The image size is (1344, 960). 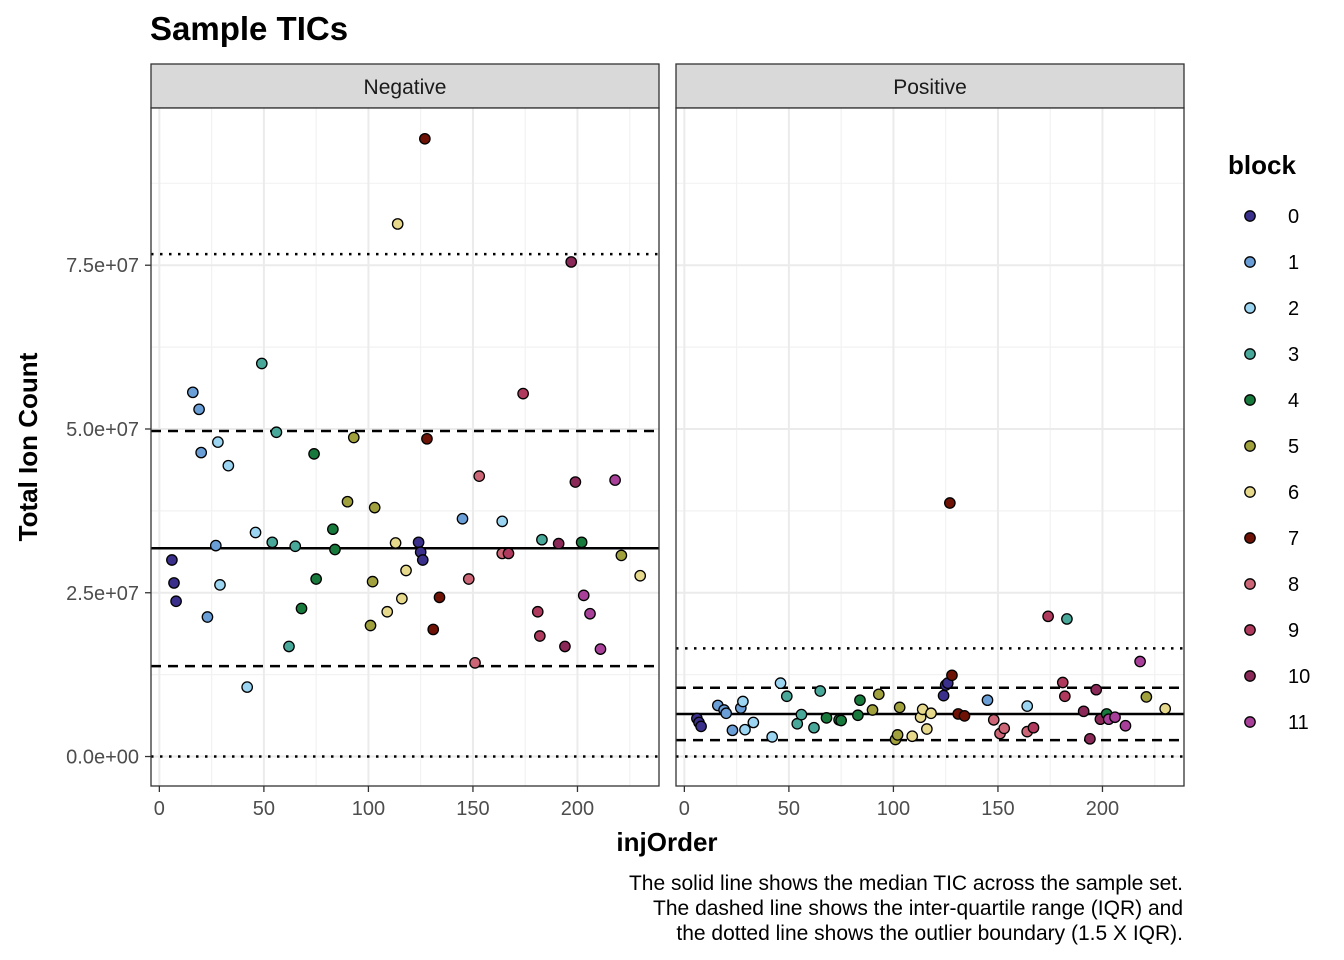 I want to click on legend-title: block, so click(x=1262, y=165).